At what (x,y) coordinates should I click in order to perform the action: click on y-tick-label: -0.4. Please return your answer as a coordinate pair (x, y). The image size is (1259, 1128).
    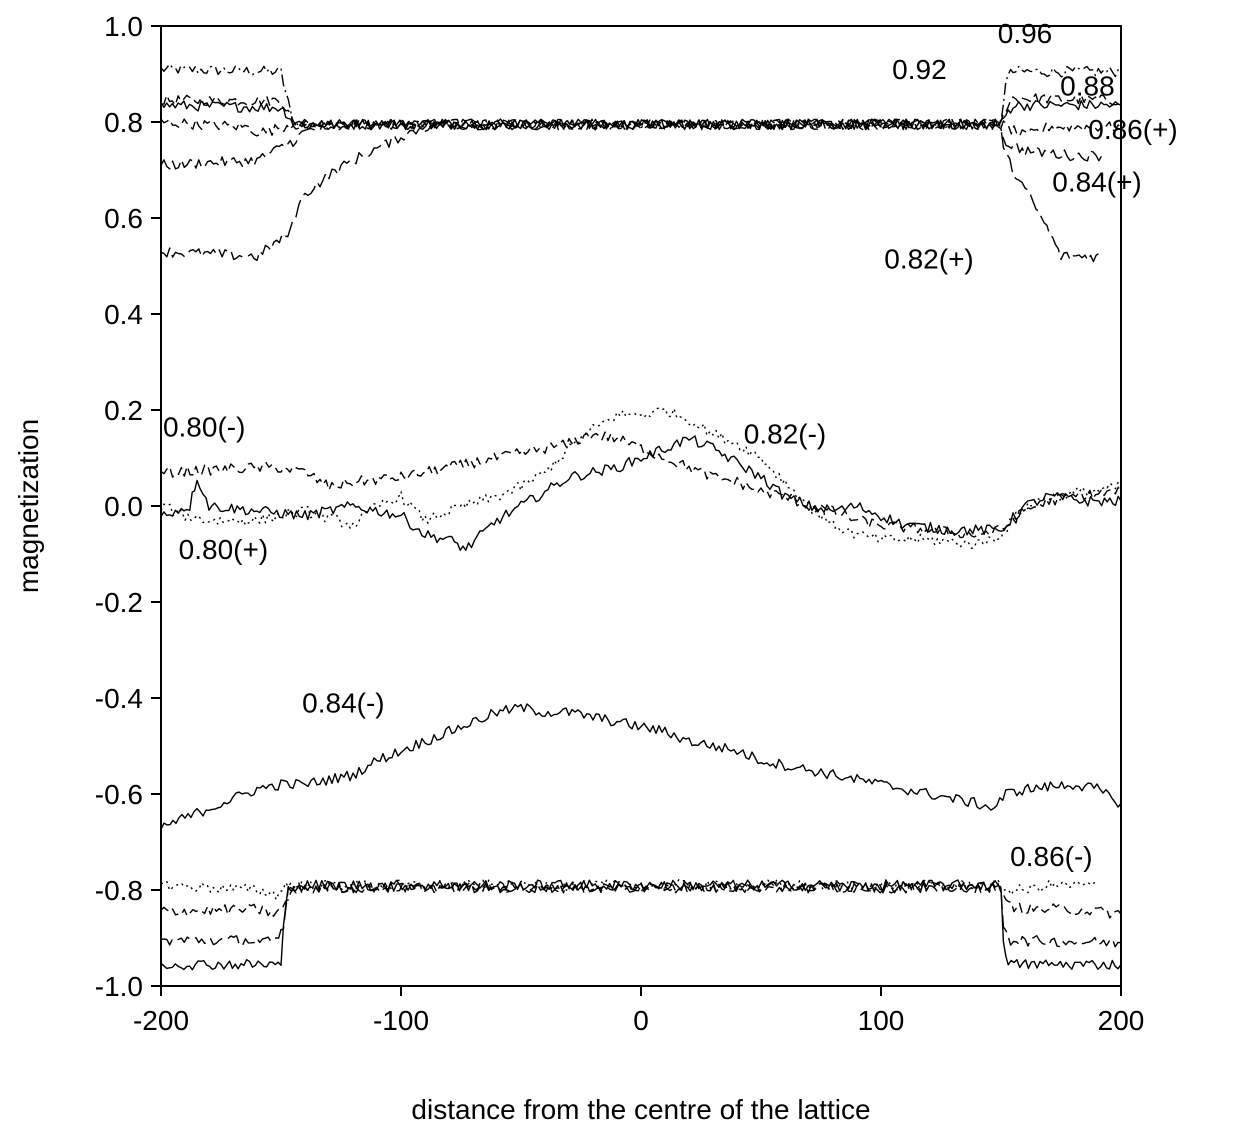
    Looking at the image, I should click on (119, 698).